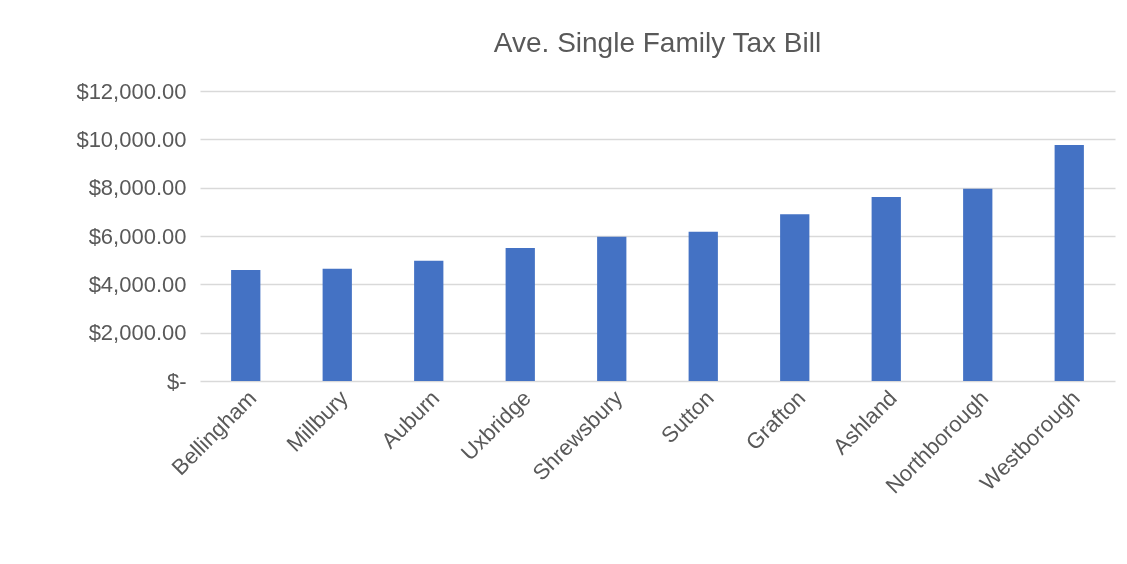 The height and width of the screenshot is (564, 1127). I want to click on y-tick-label: $-, so click(176, 381).